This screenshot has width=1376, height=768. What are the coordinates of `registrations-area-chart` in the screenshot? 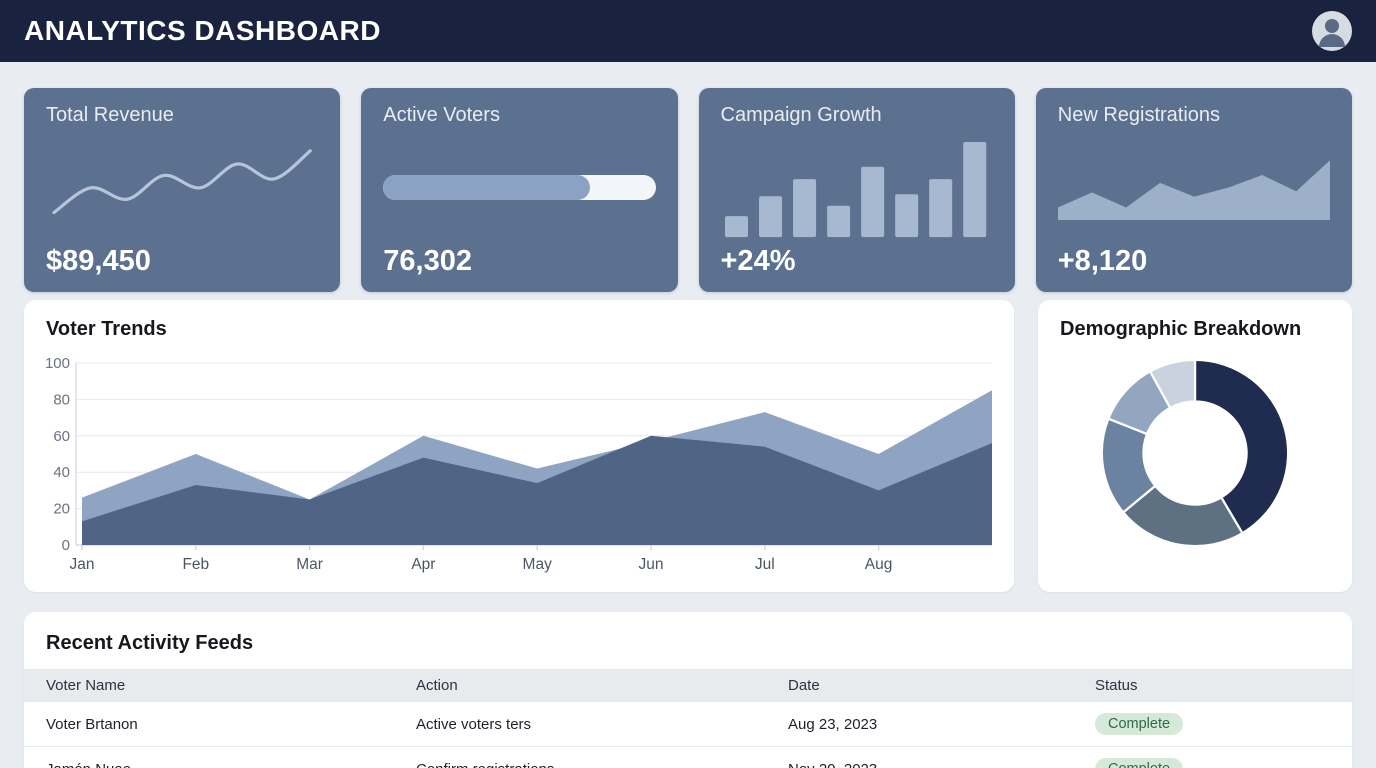 It's located at (1193, 187).